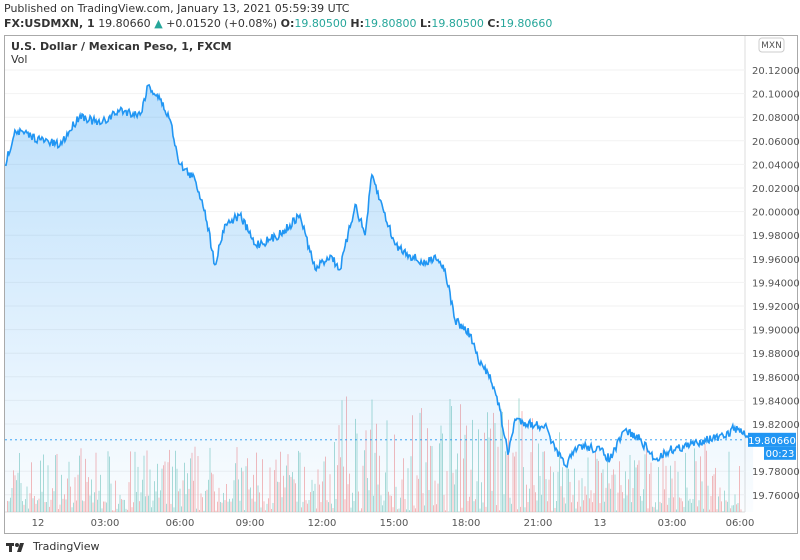  What do you see at coordinates (776, 401) in the screenshot?
I see `y-tick-label: 19.84000` at bounding box center [776, 401].